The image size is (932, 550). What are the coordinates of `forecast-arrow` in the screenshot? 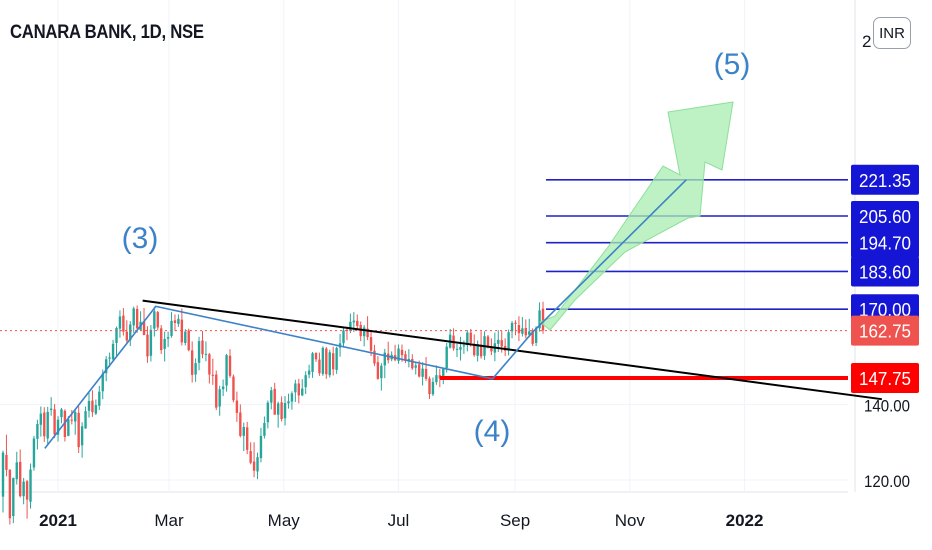 It's located at (636, 216).